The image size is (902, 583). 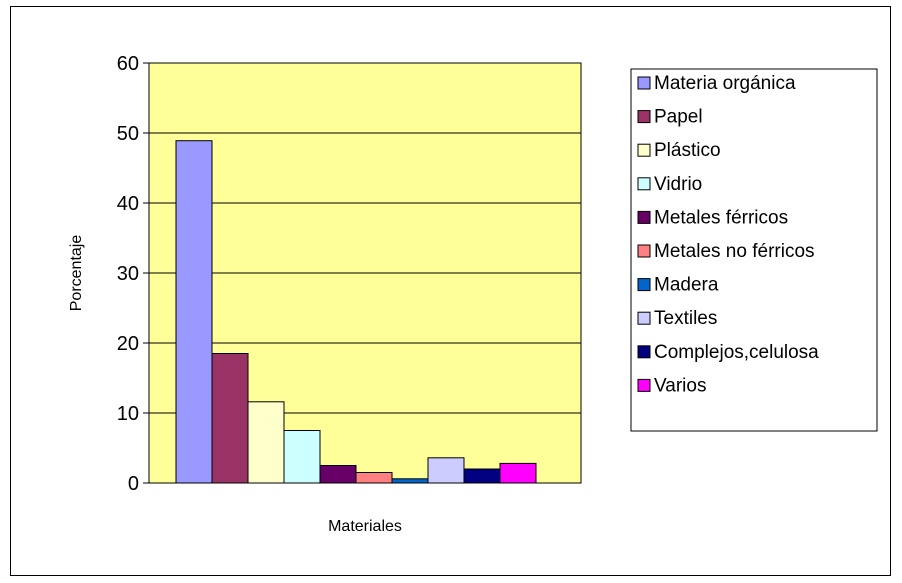 I want to click on y-tick-label: 20, so click(x=128, y=344).